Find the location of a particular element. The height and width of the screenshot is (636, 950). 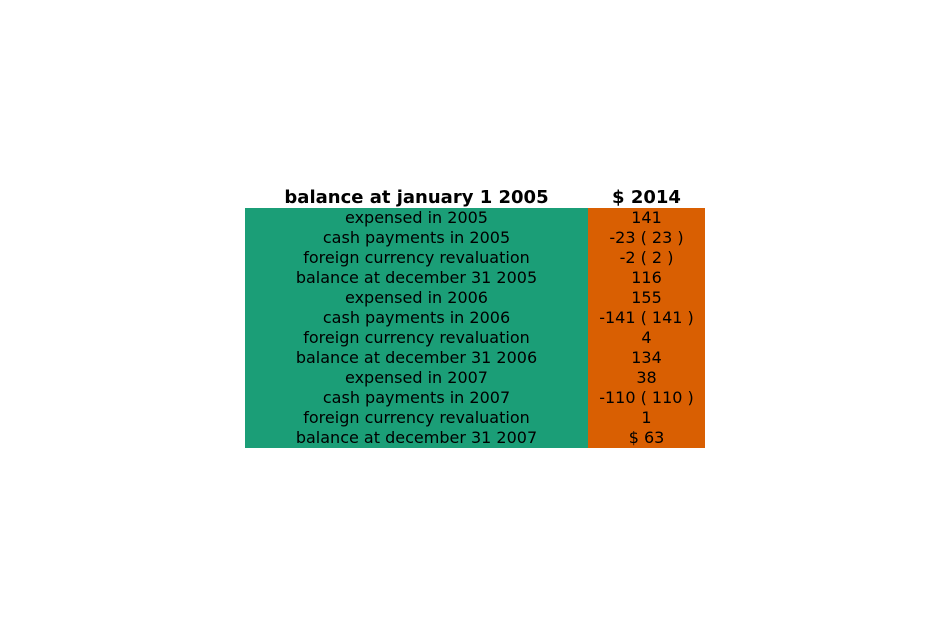

table-cell-label: cash payments in 2006 is located at coordinates (416, 317).